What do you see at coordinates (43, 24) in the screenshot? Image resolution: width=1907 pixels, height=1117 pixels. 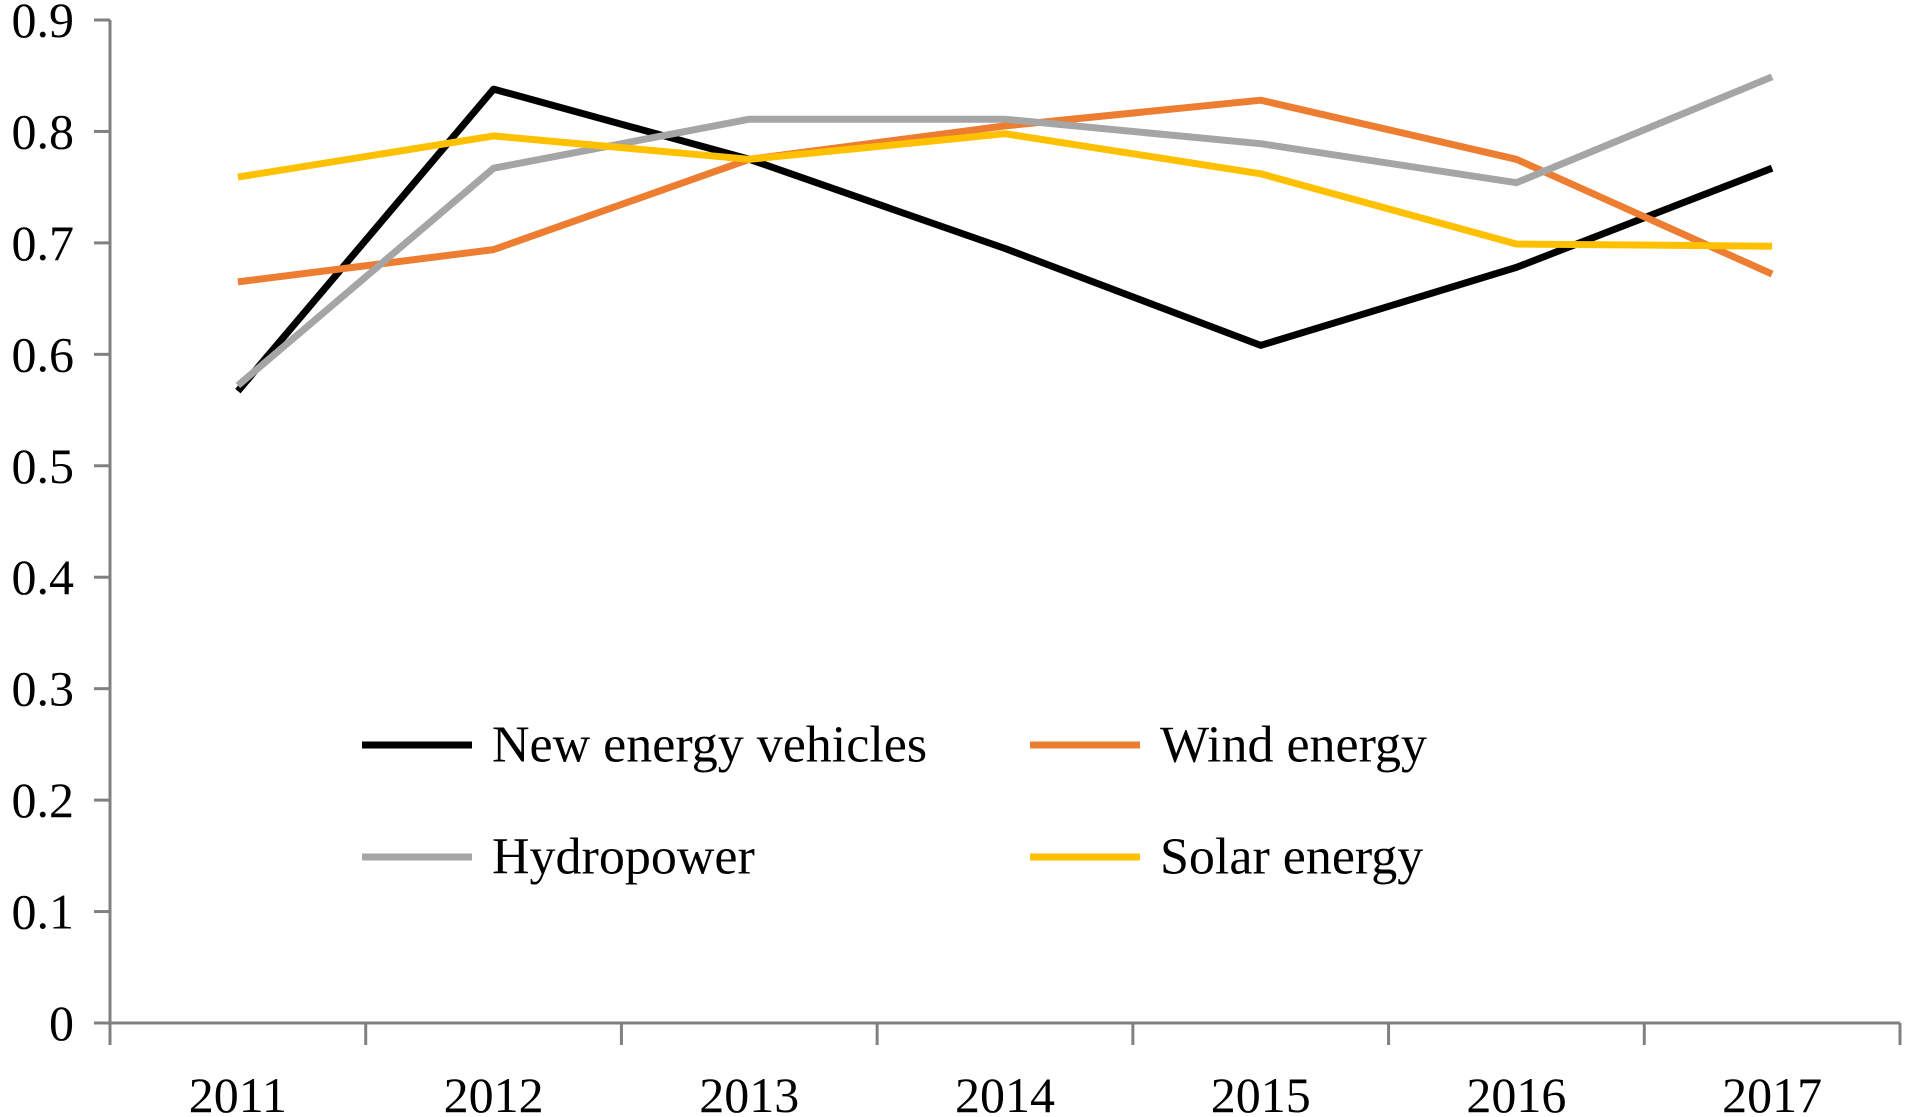 I see `y-tick-label: 0.9` at bounding box center [43, 24].